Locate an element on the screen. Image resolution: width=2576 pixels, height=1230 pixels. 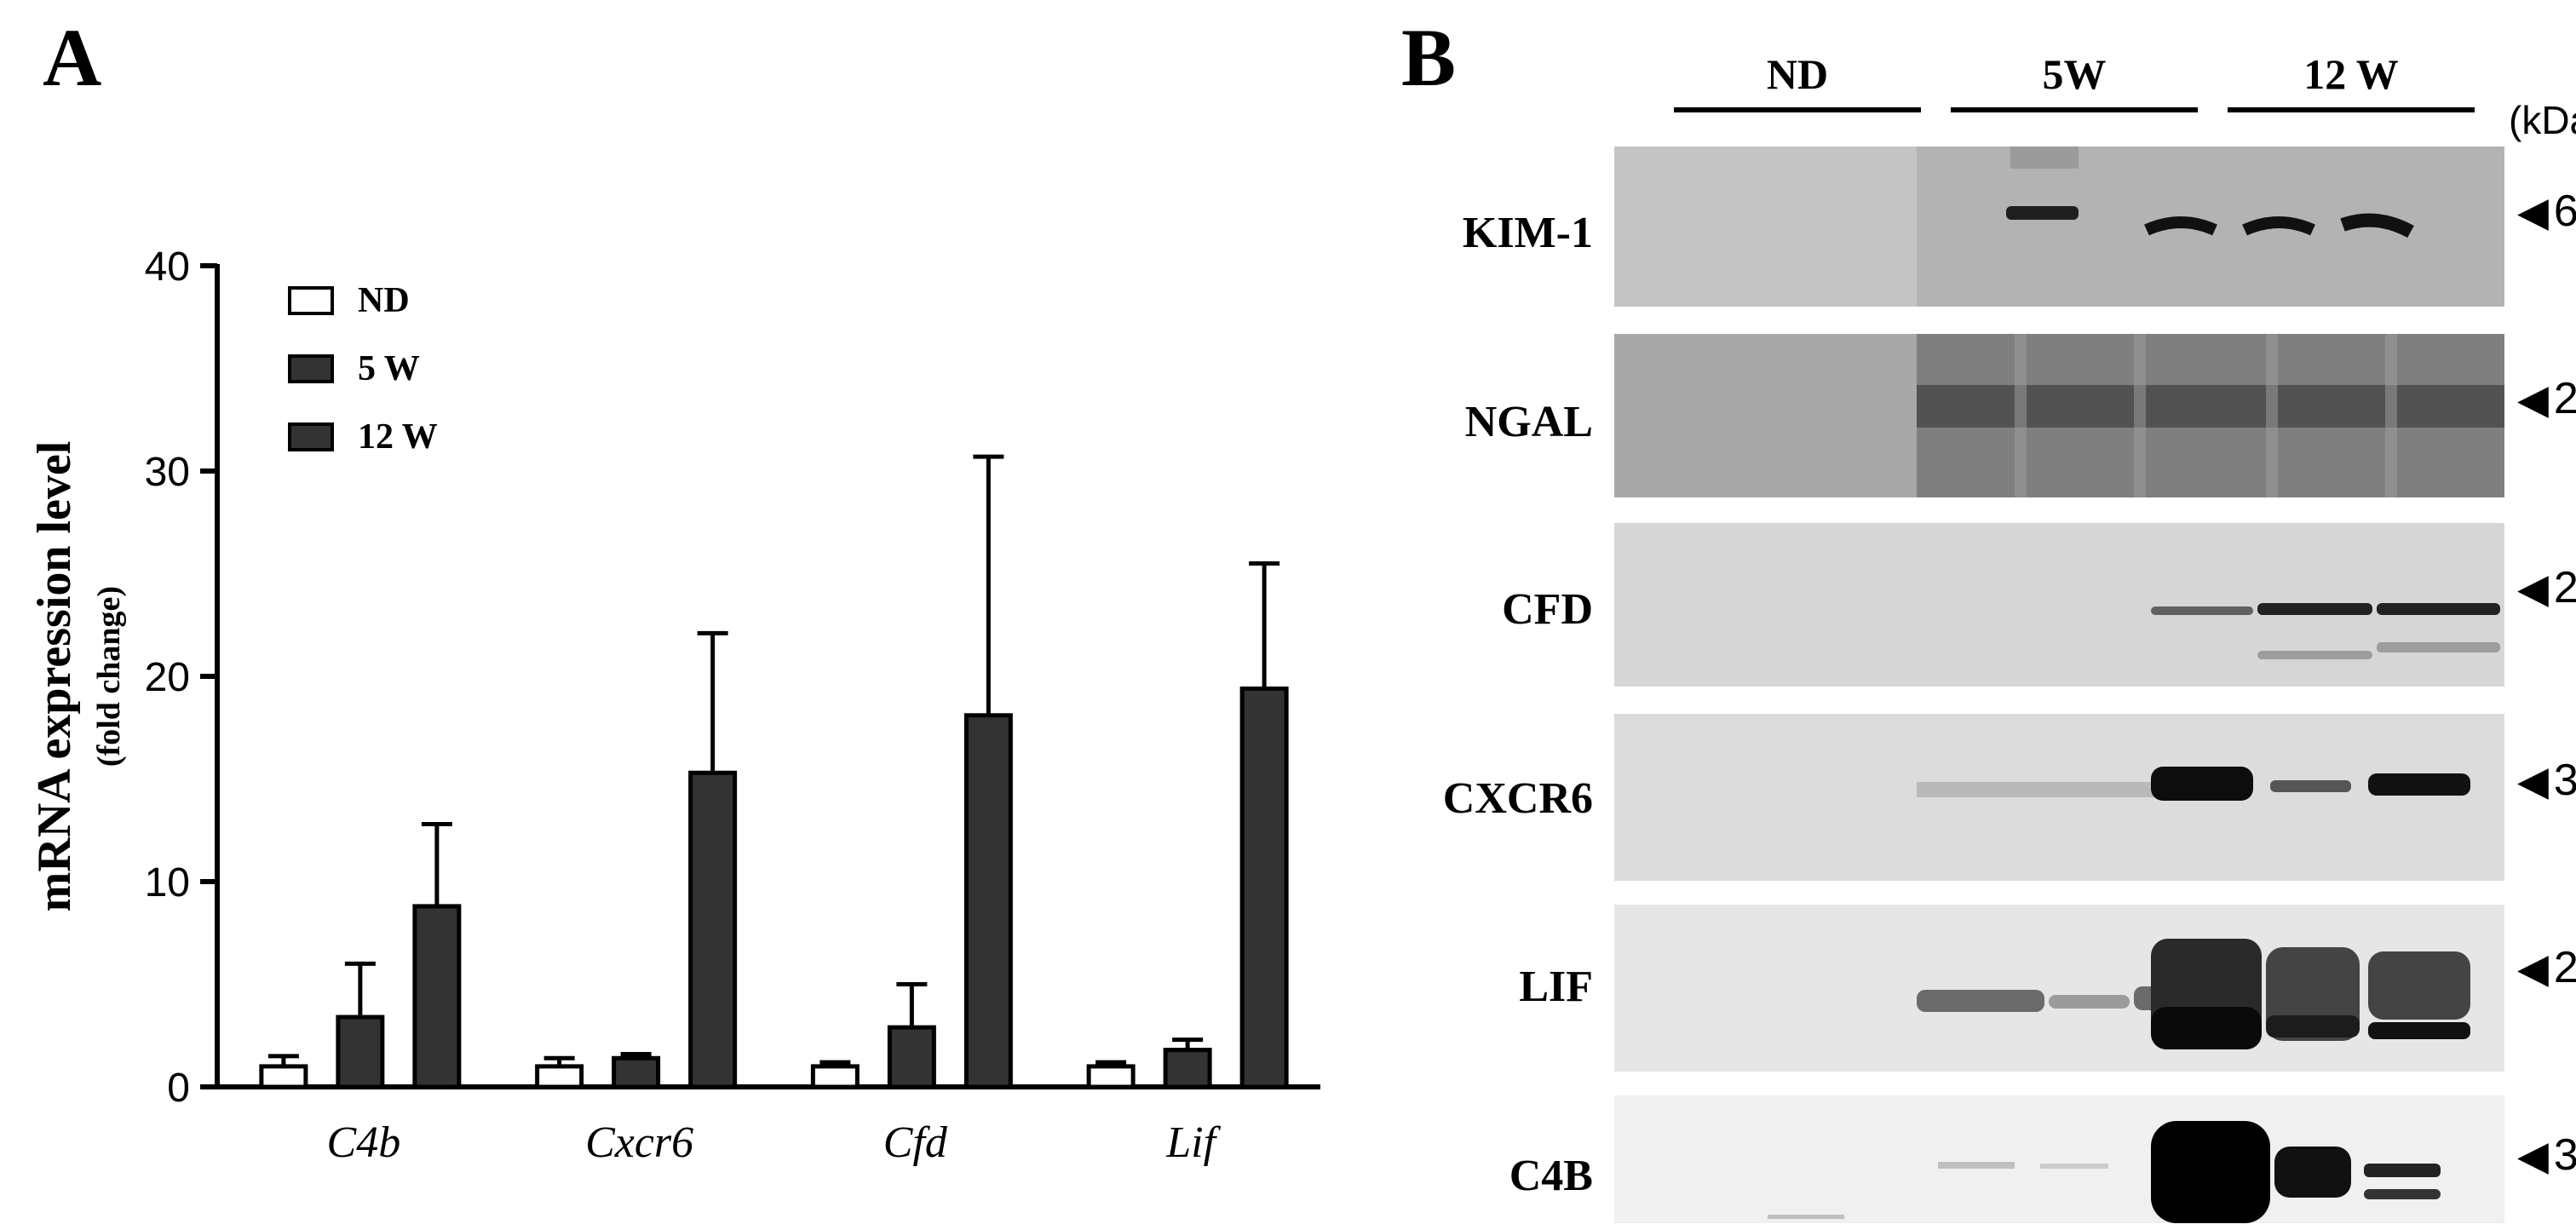
protein-label-kim1: KIM-1 is located at coordinates (1528, 233).